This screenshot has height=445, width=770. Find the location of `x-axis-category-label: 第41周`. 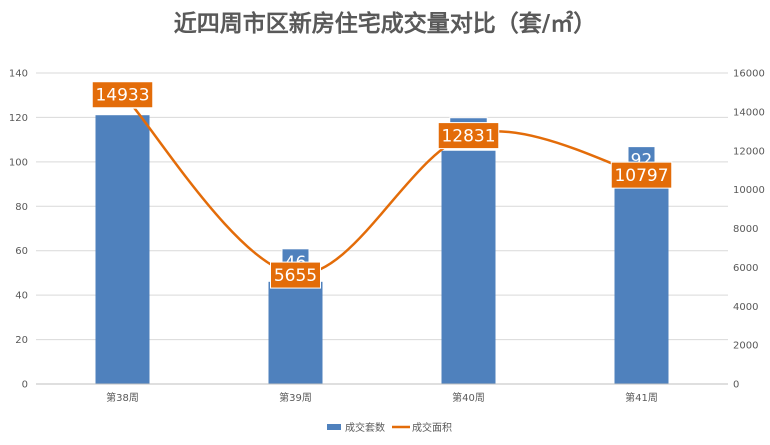

x-axis-category-label: 第41周 is located at coordinates (641, 397).